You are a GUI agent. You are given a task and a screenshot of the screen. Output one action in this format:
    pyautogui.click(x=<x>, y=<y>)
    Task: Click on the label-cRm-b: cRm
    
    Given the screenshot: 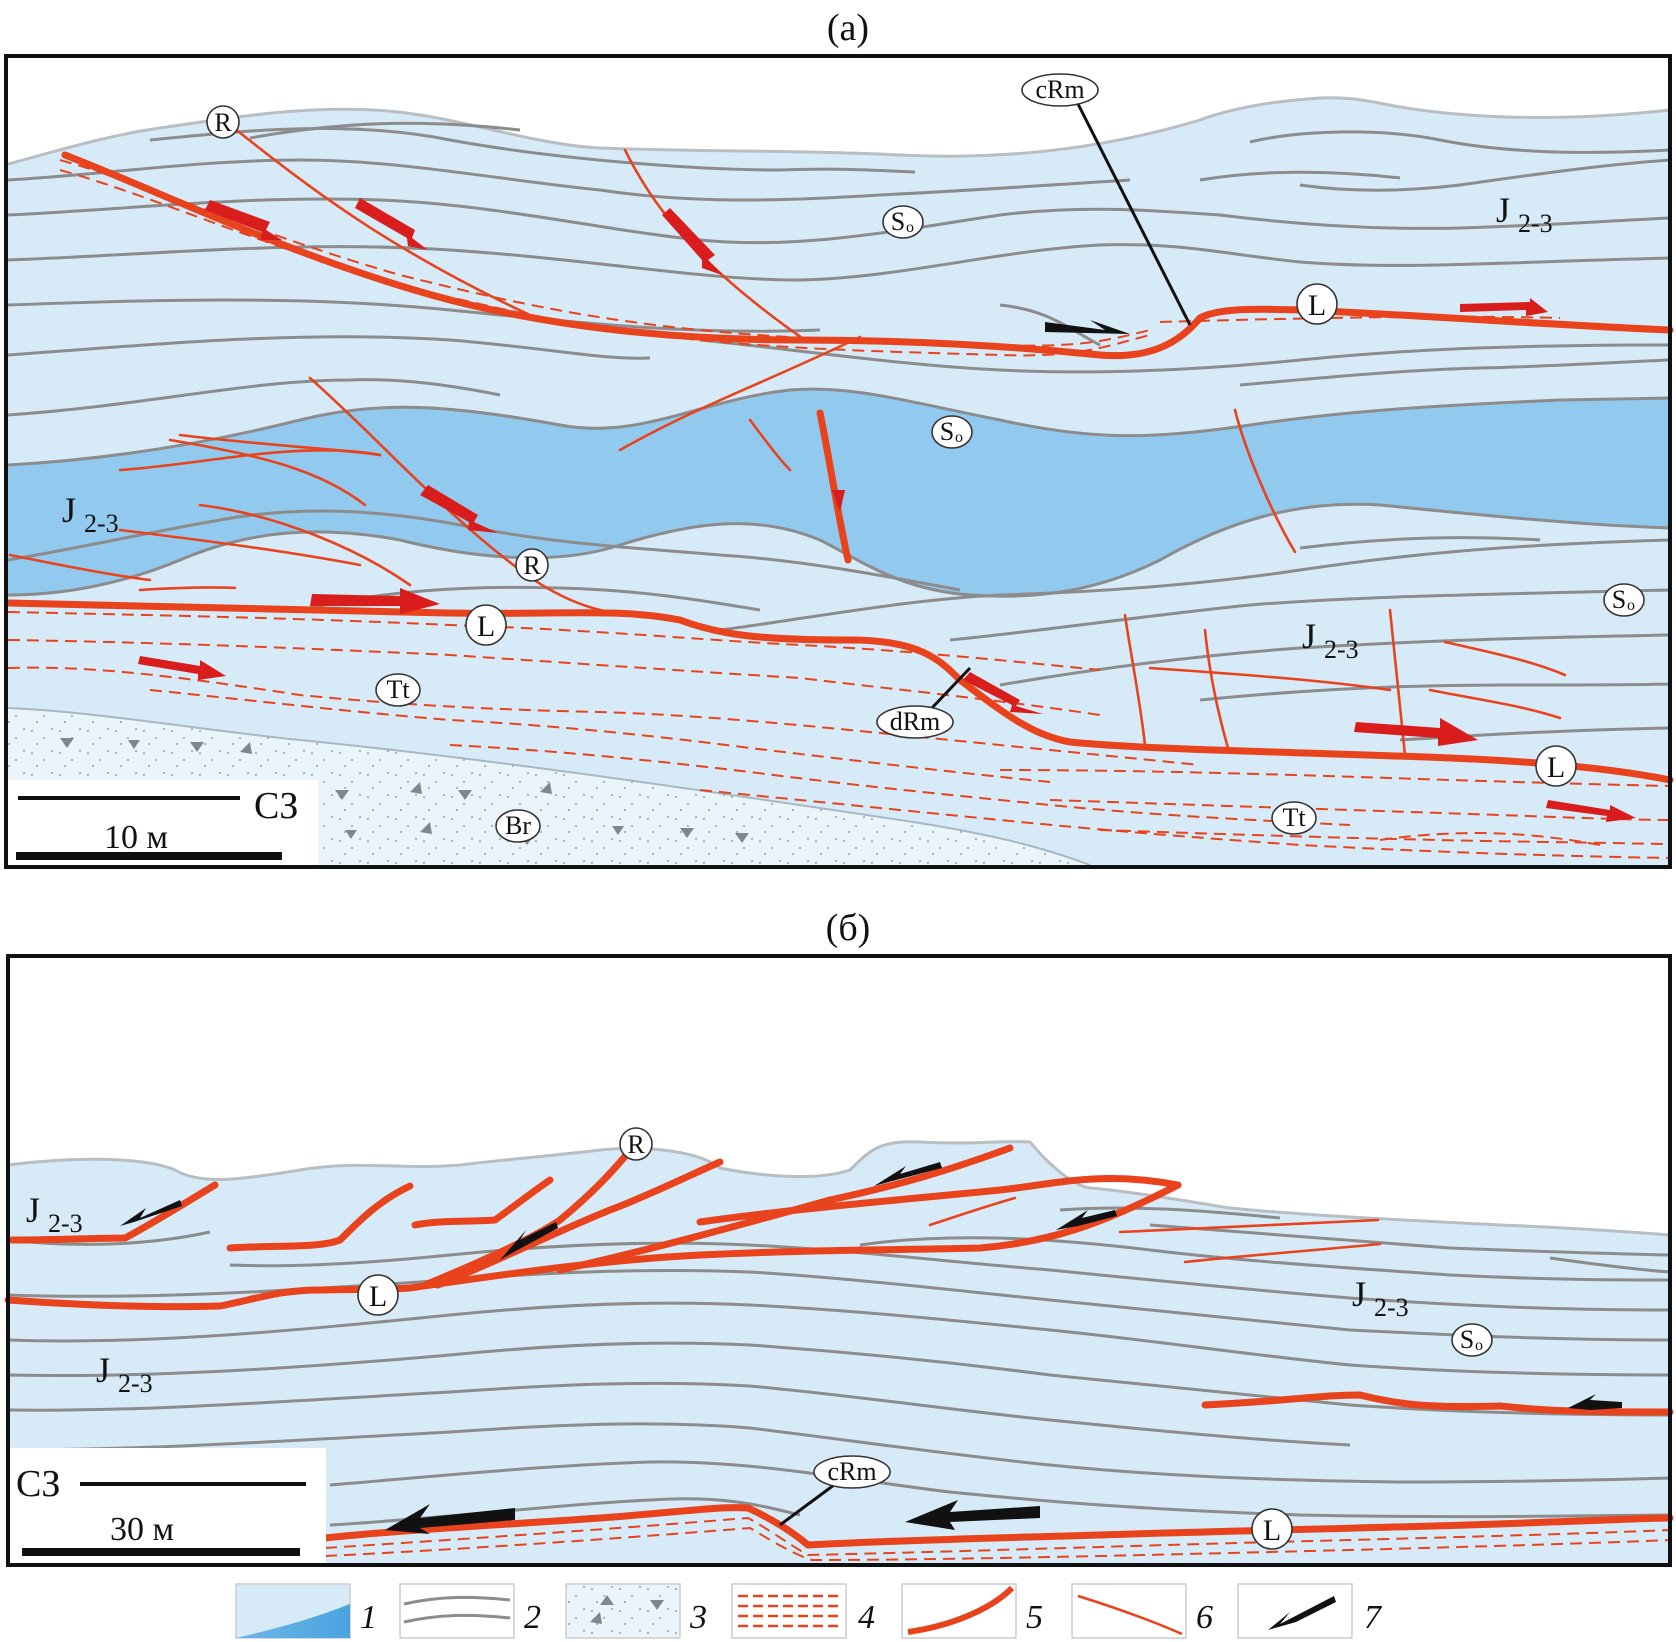 What is the action you would take?
    pyautogui.click(x=852, y=1472)
    